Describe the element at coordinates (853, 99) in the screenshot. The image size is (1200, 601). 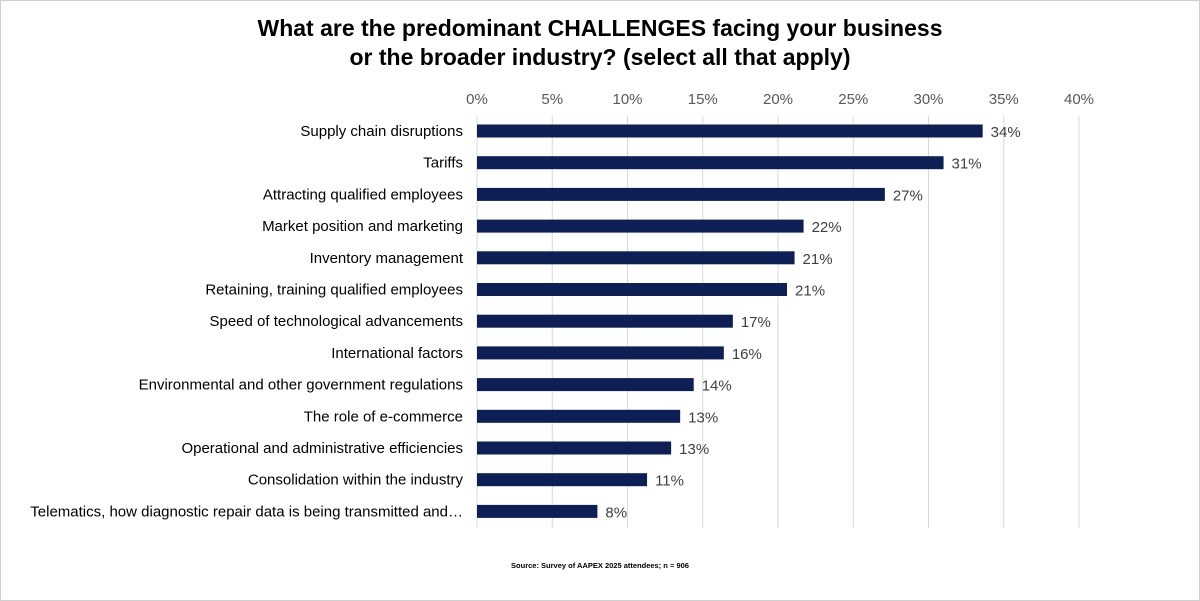
I see `x-tick-label: 25%` at that location.